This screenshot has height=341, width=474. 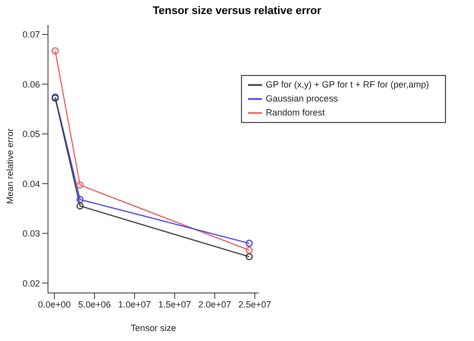 I want to click on y-tick-label: 0.05, so click(x=31, y=134).